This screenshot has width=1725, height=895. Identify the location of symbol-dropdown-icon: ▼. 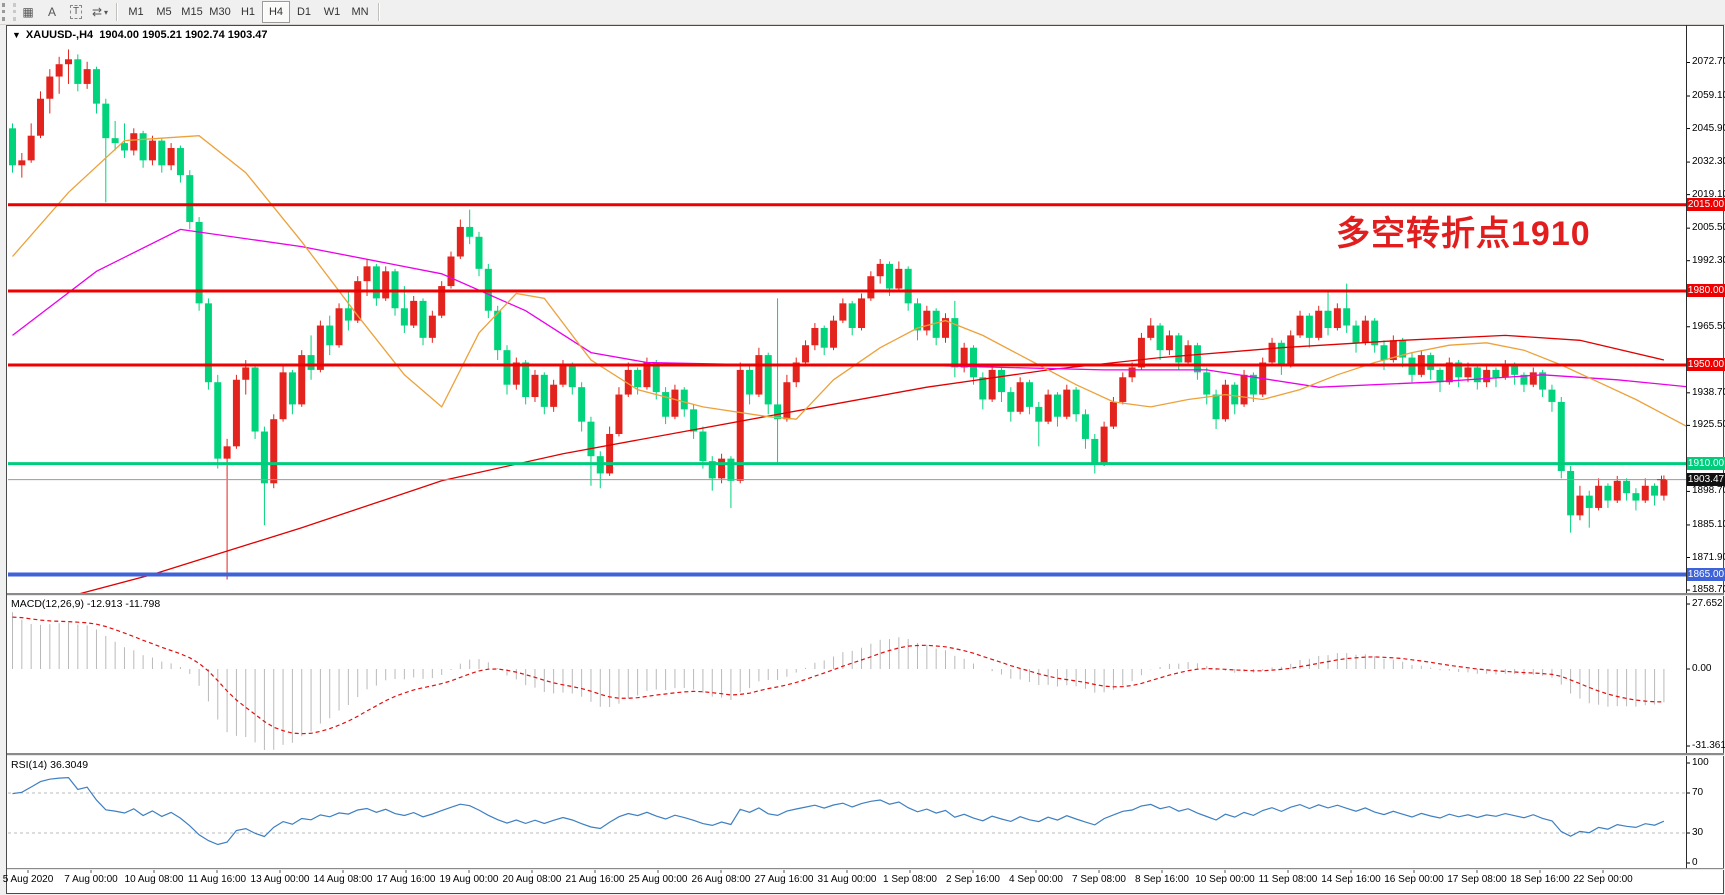
(16, 35).